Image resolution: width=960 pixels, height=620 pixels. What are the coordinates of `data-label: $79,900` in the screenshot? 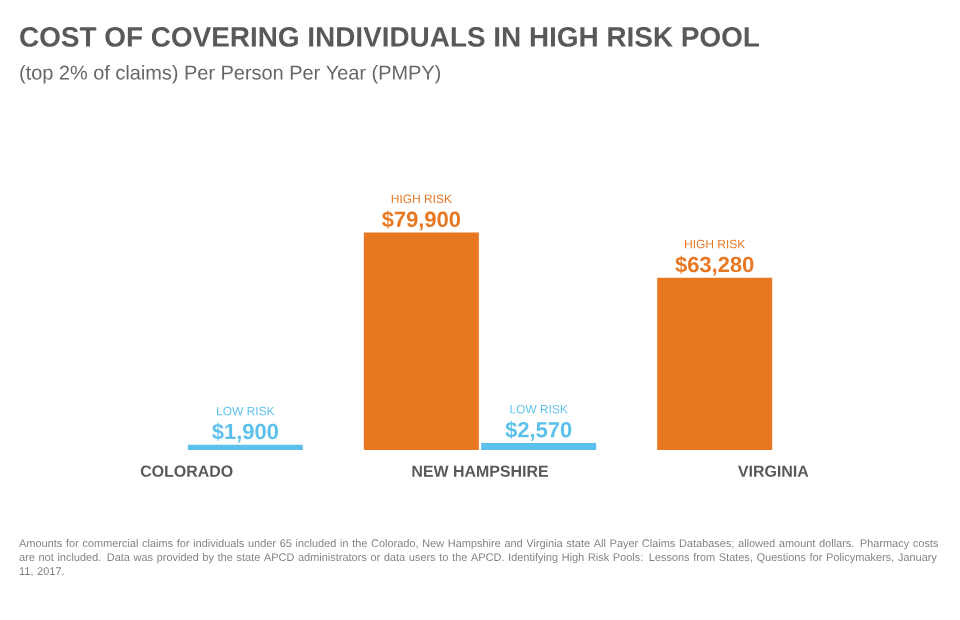 It's located at (421, 220).